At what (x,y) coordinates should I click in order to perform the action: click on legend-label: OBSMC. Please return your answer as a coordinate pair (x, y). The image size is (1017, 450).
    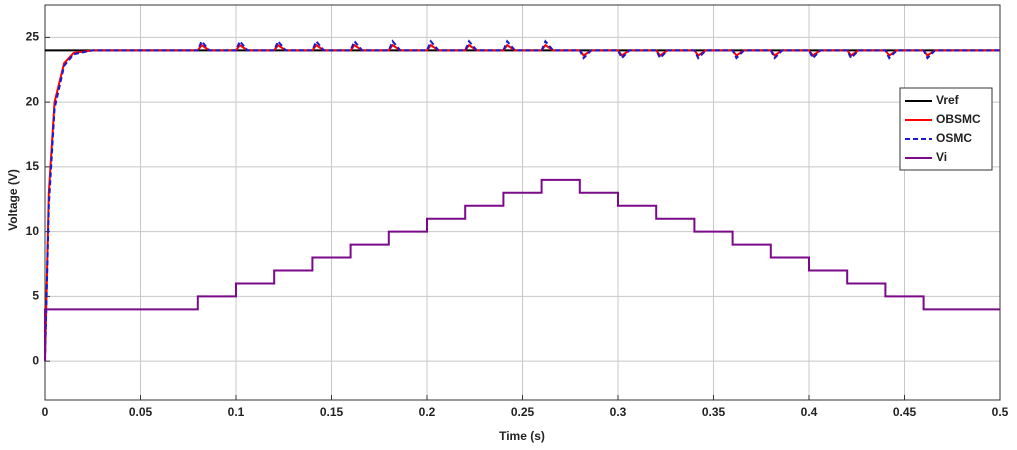
    Looking at the image, I should click on (958, 119).